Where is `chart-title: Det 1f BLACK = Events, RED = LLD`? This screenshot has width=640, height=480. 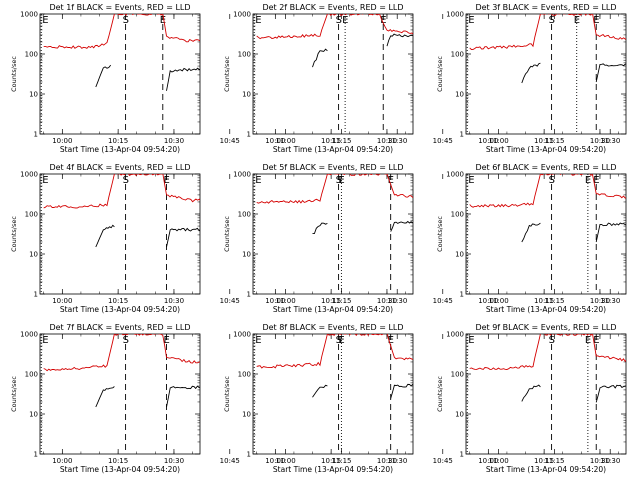 chart-title: Det 1f BLACK = Events, RED = LLD is located at coordinates (119, 7).